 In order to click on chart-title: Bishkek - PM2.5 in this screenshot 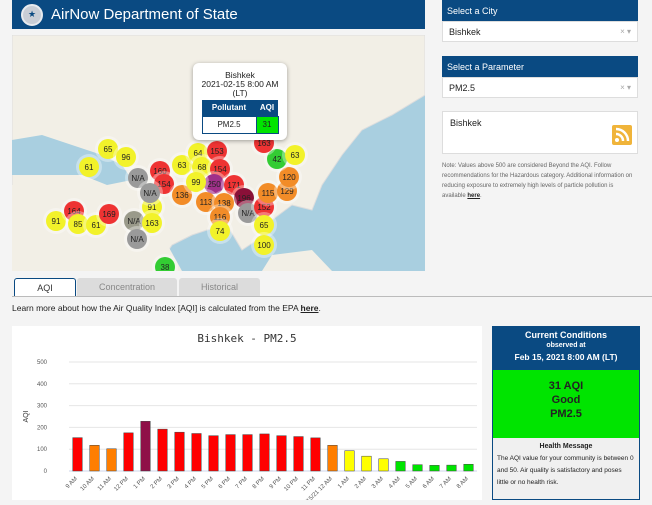, I will do `click(246, 338)`.